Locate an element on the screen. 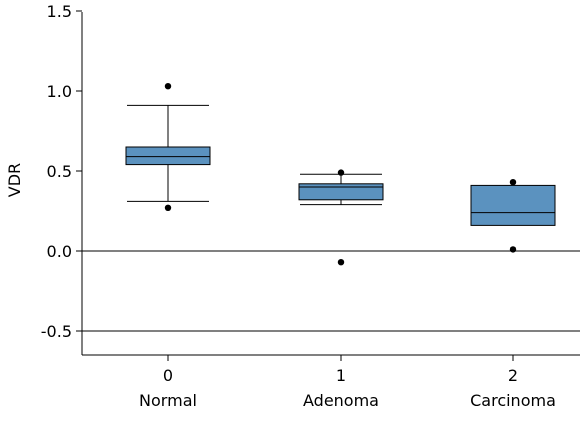 The image size is (580, 423). y-tick-label: -0.5 is located at coordinates (56, 331).